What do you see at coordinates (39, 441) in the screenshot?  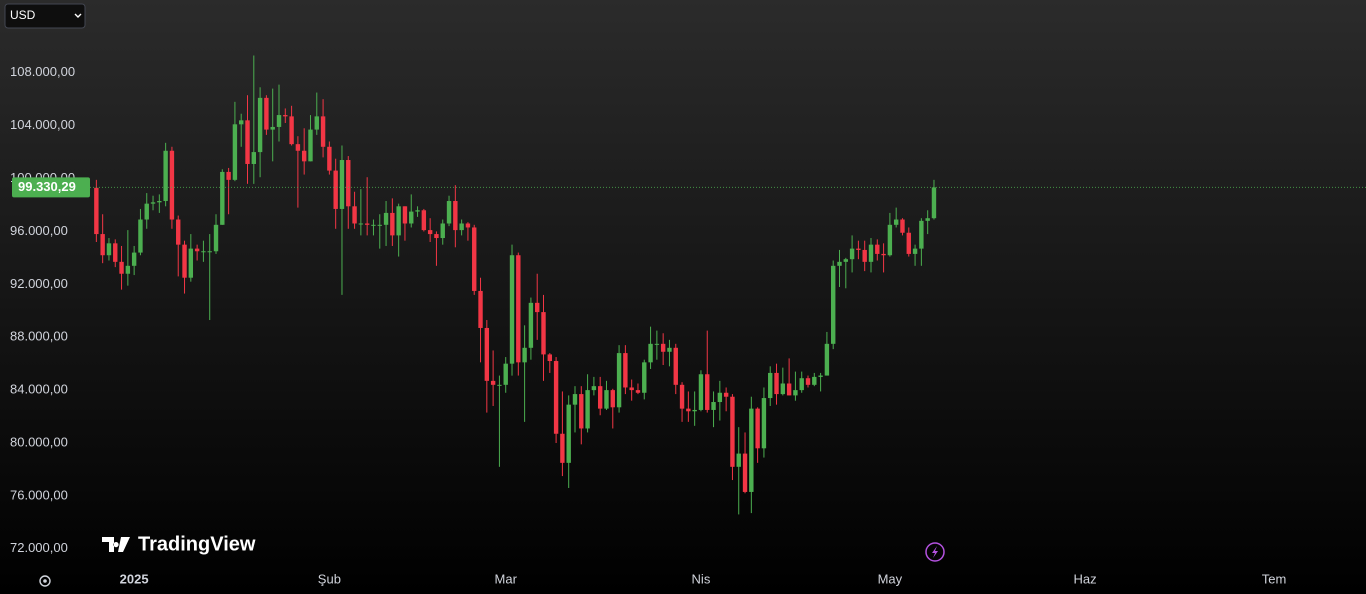 I see `y-tick-label: 80.000,00` at bounding box center [39, 441].